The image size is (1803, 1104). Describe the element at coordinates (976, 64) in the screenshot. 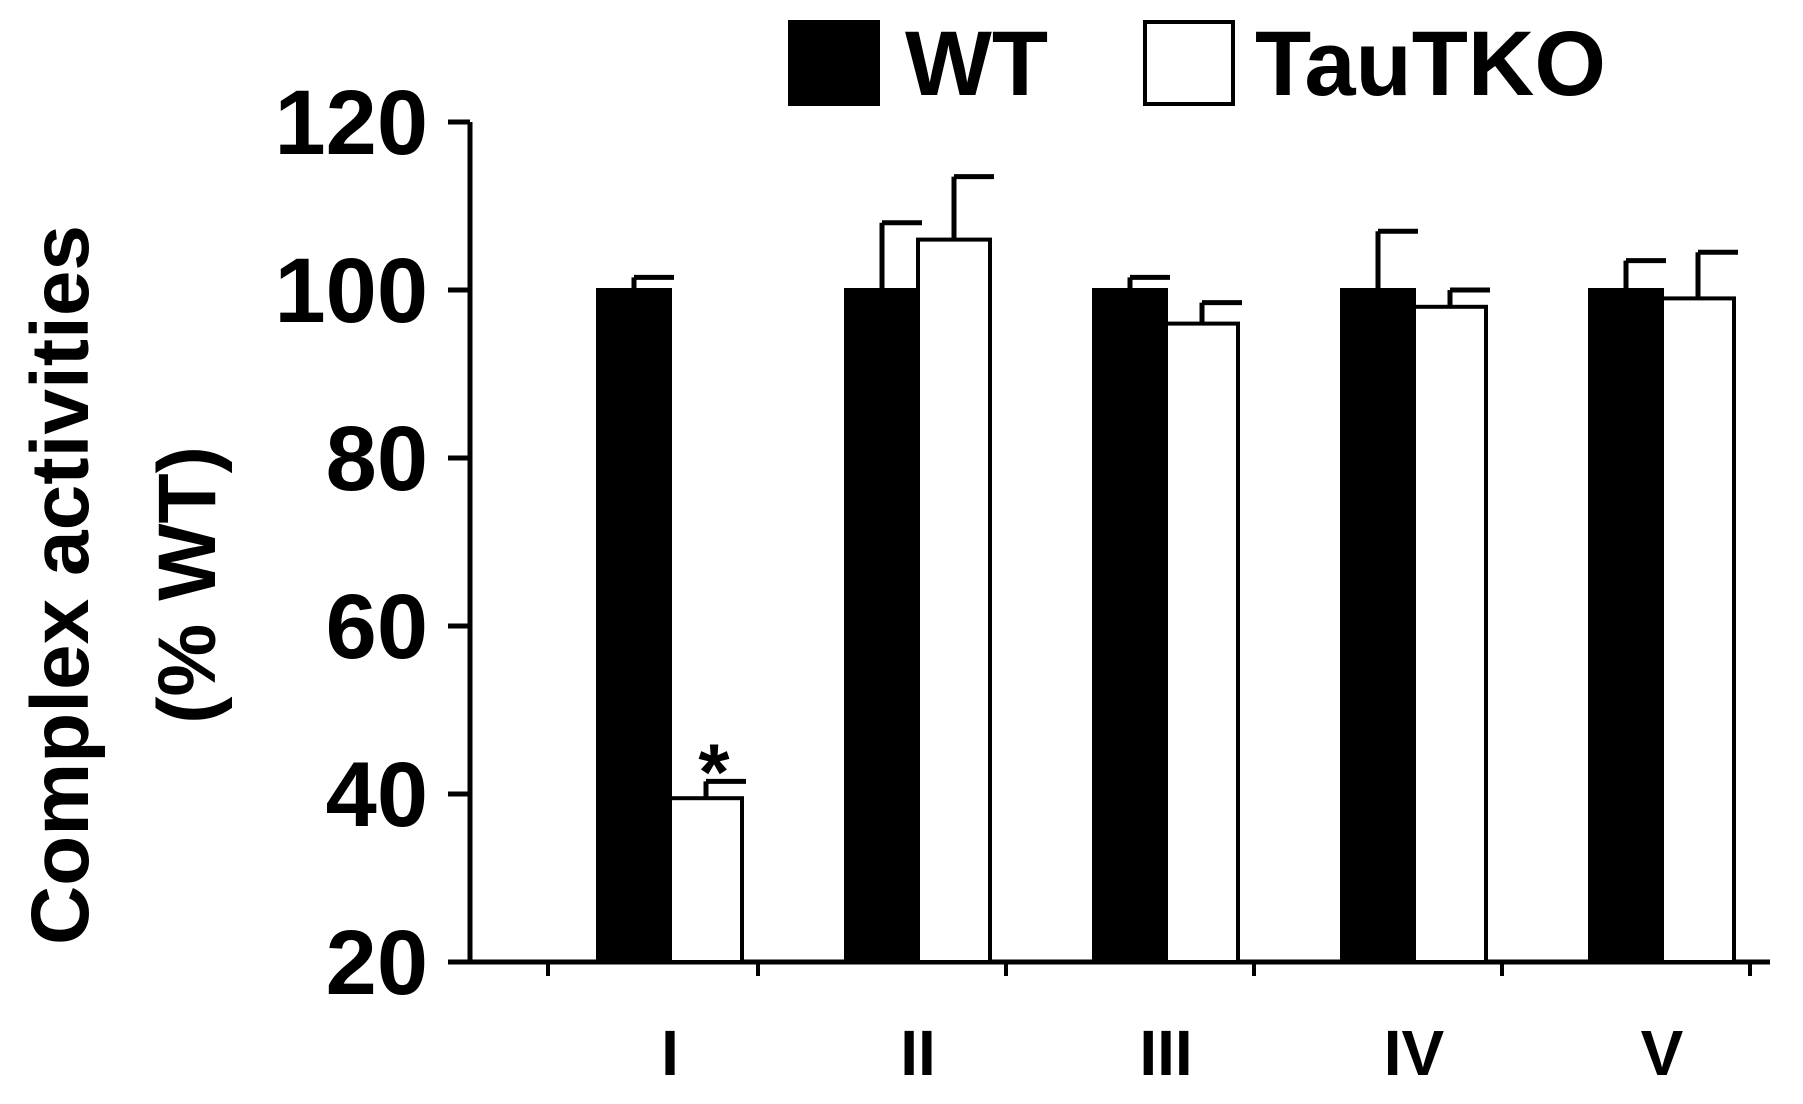

I see `legend-label: WT` at that location.